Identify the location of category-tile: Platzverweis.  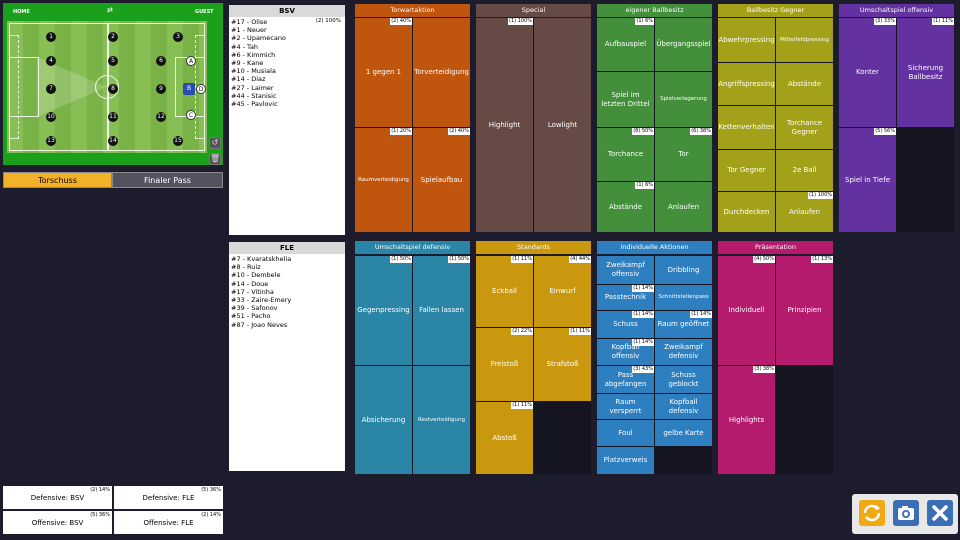
(625, 460).